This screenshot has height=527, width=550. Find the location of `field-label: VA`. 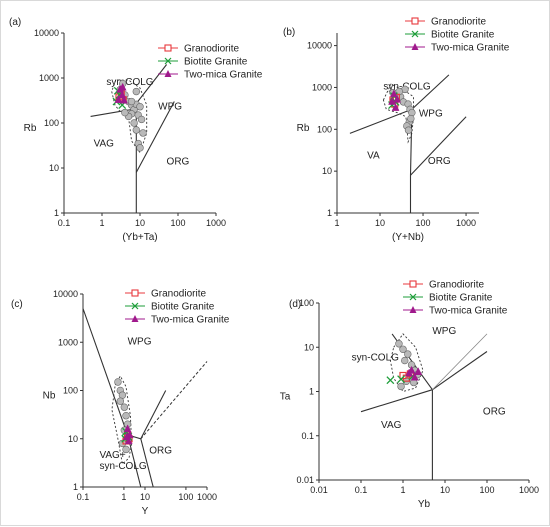

field-label: VA is located at coordinates (373, 156).